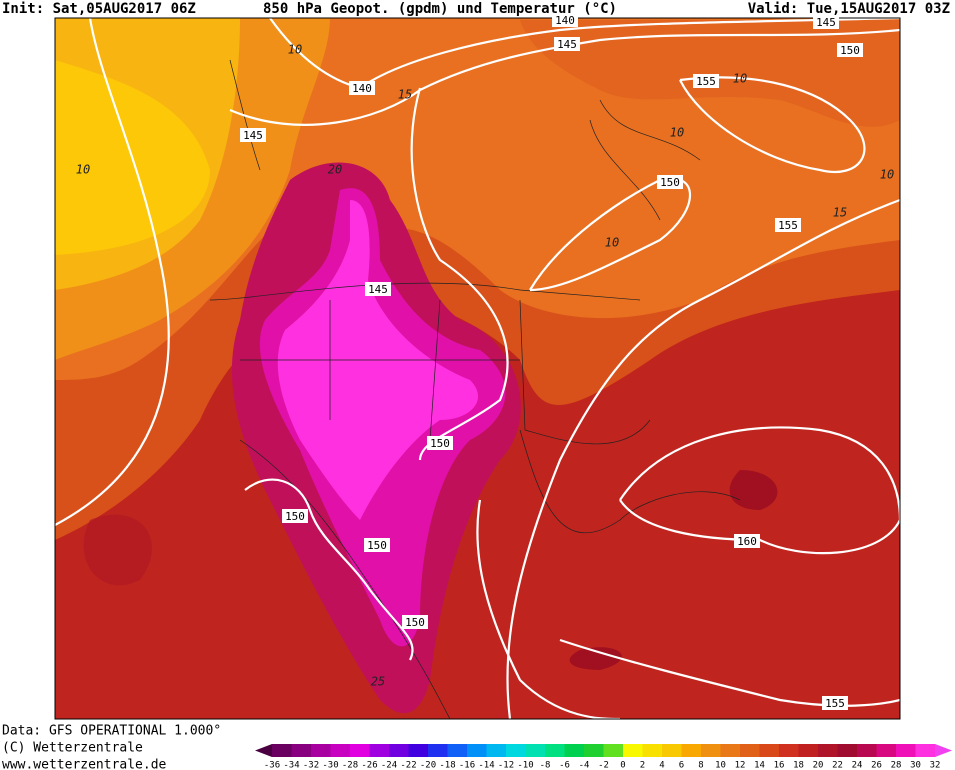  I want to click on colorbar-tick-label: -36, so click(272, 765).